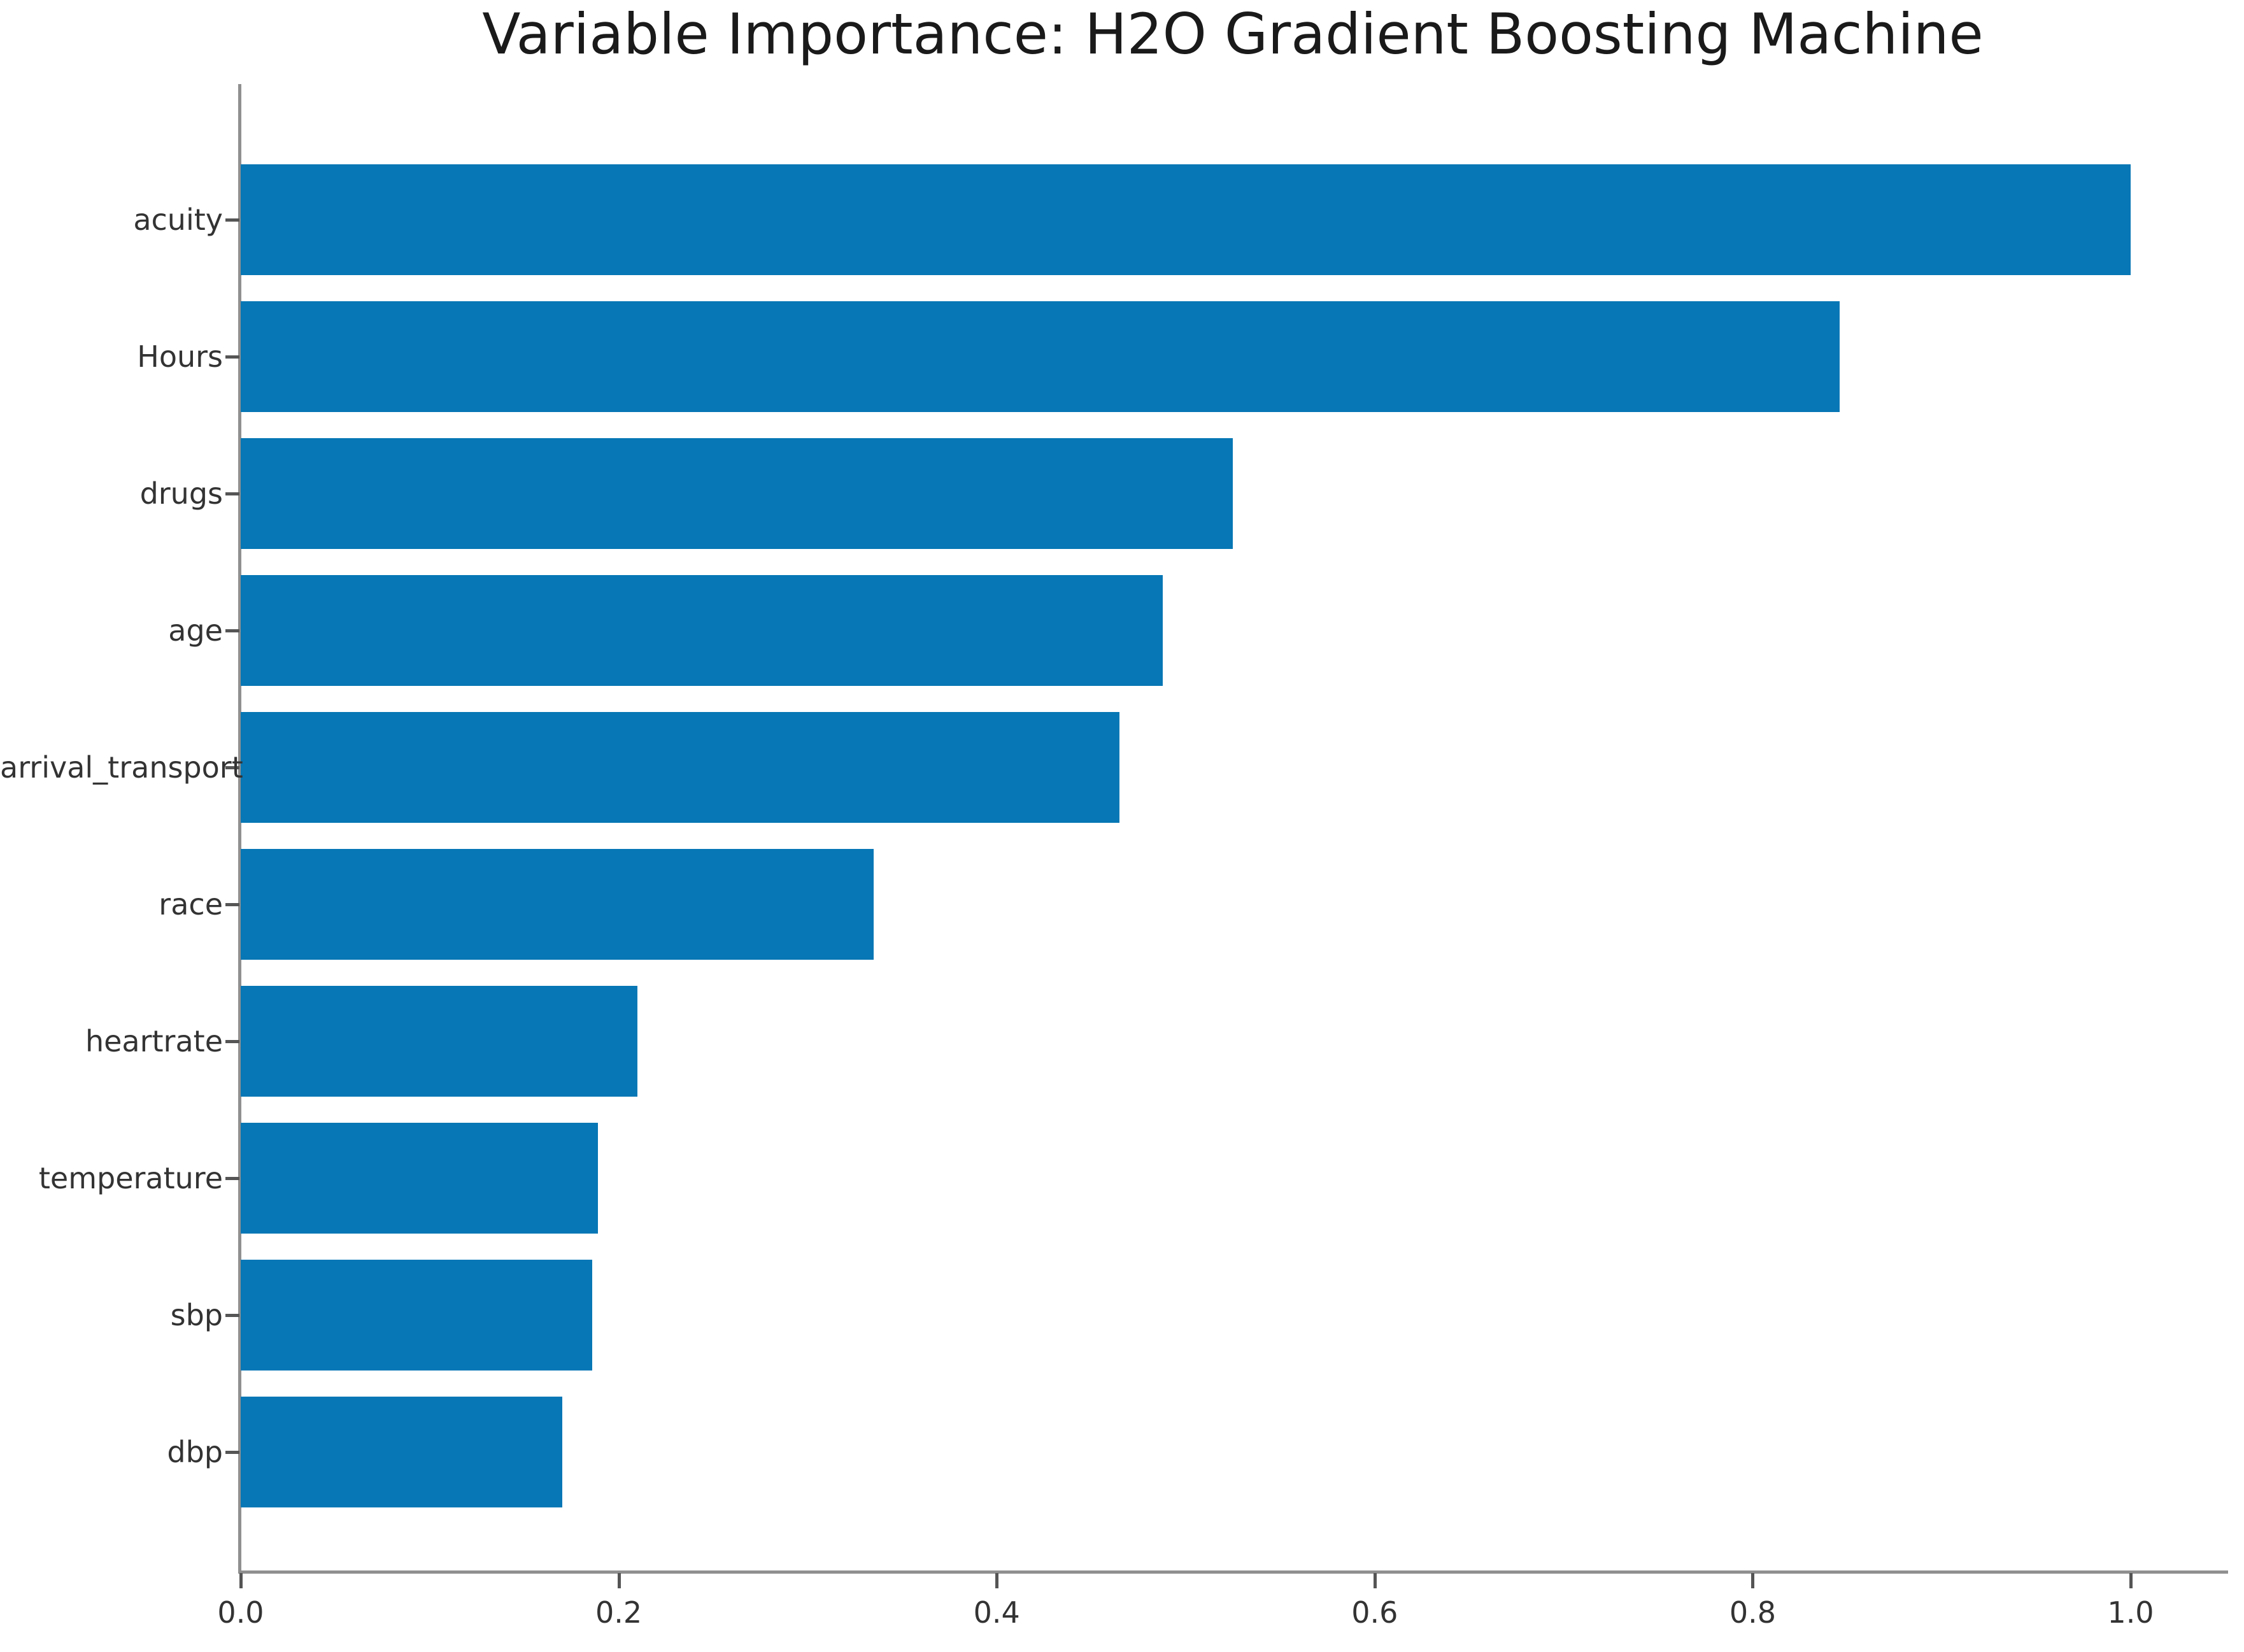  Describe the element at coordinates (702, 631) in the screenshot. I see `bar-age` at that location.